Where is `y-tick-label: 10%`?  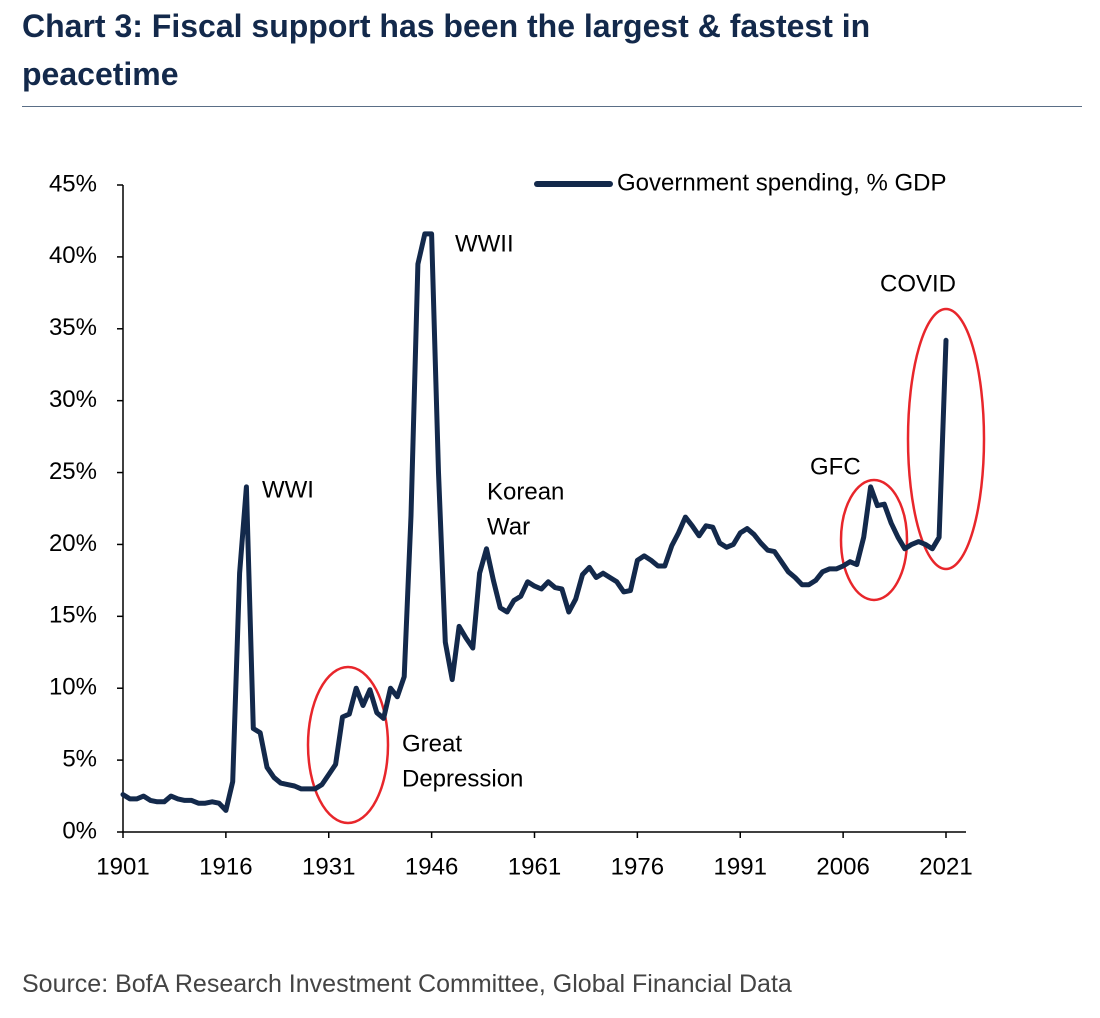
y-tick-label: 10% is located at coordinates (73, 687).